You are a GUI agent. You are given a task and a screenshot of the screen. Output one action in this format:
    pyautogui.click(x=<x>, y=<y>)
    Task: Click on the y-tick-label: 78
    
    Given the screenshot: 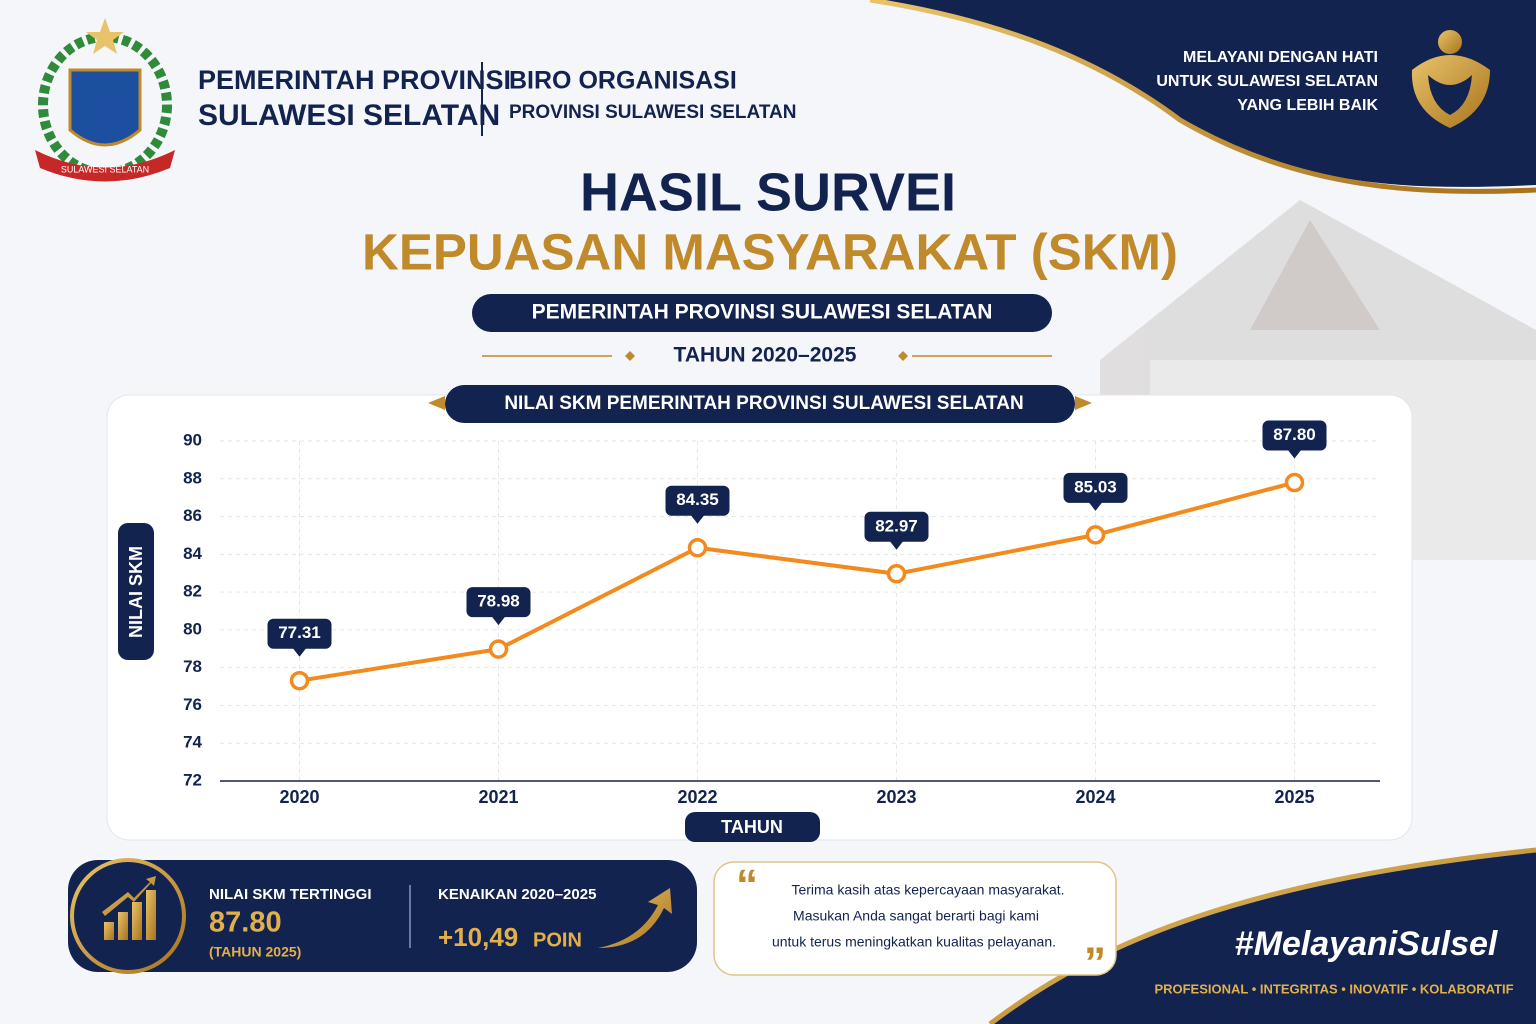 What is the action you would take?
    pyautogui.click(x=192, y=666)
    